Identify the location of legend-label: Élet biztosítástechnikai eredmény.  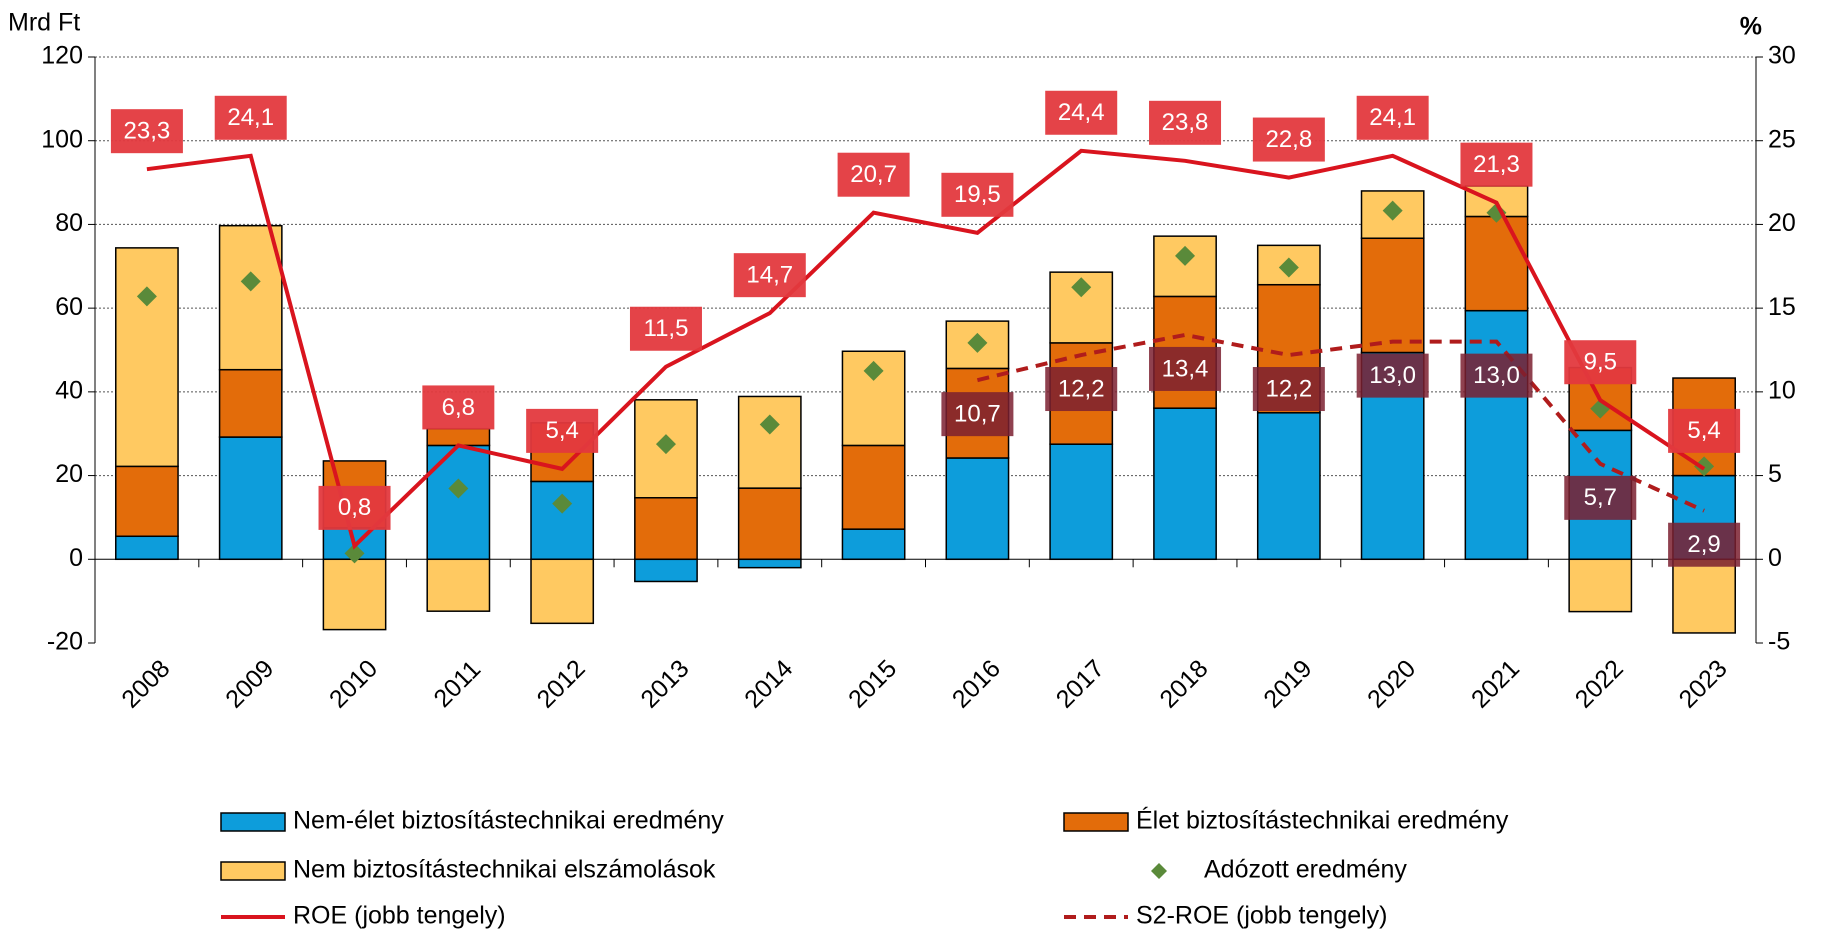
(1322, 820).